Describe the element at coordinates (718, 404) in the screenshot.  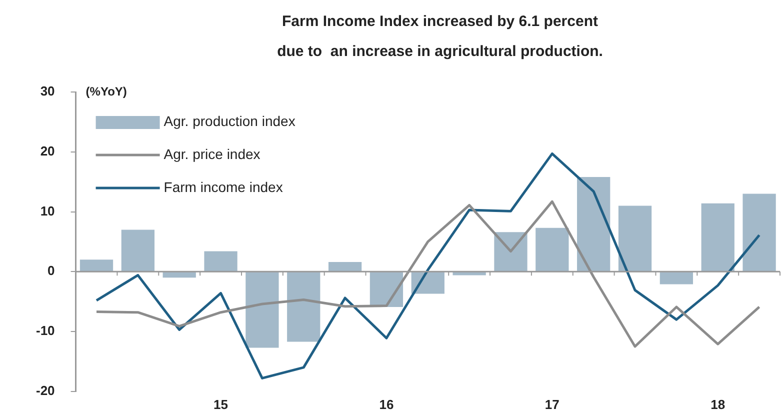
I see `x-tick-label: 18` at that location.